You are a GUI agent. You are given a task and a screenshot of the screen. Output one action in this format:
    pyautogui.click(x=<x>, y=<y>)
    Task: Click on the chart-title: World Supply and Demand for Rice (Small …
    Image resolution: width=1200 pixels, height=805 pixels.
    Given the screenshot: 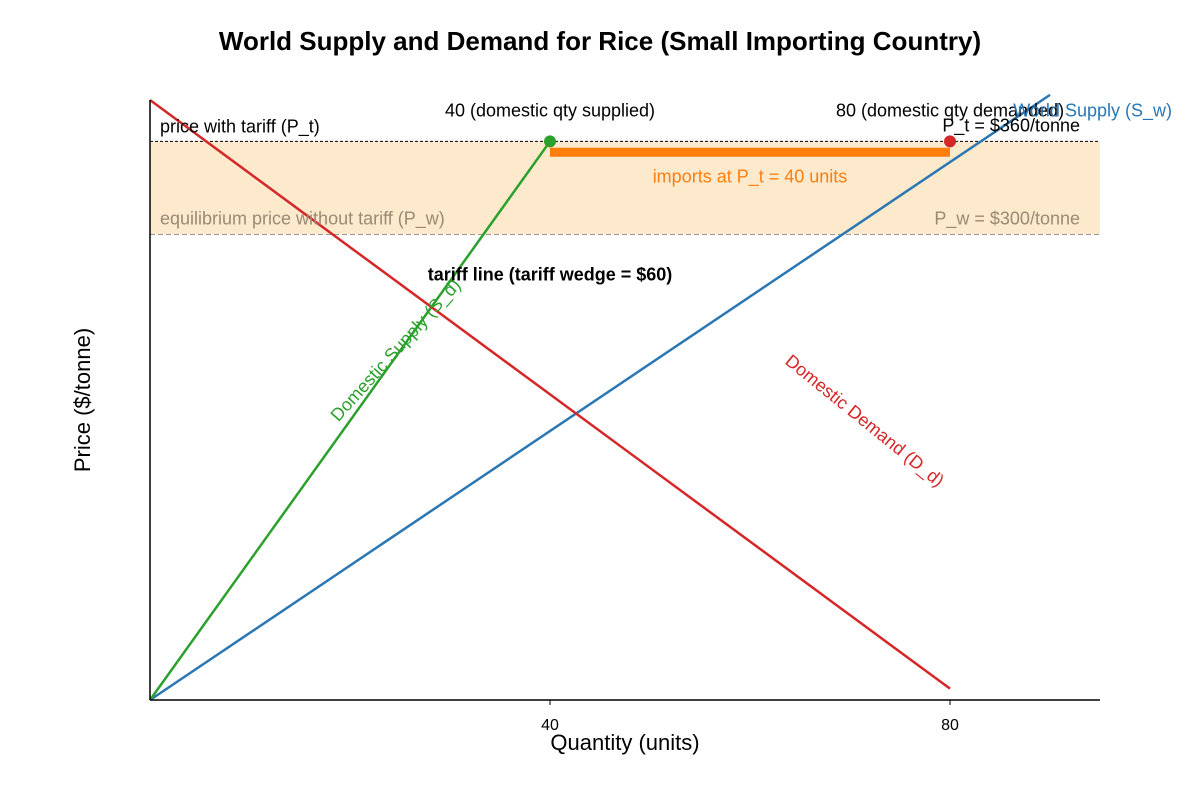 What is the action you would take?
    pyautogui.click(x=600, y=41)
    